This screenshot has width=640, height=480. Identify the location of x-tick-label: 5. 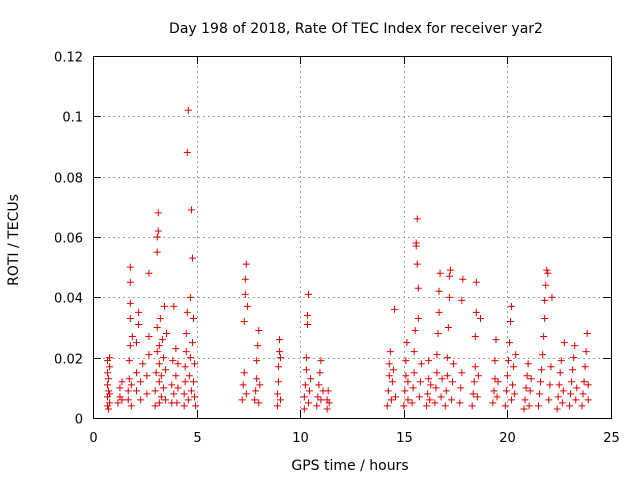
(197, 438).